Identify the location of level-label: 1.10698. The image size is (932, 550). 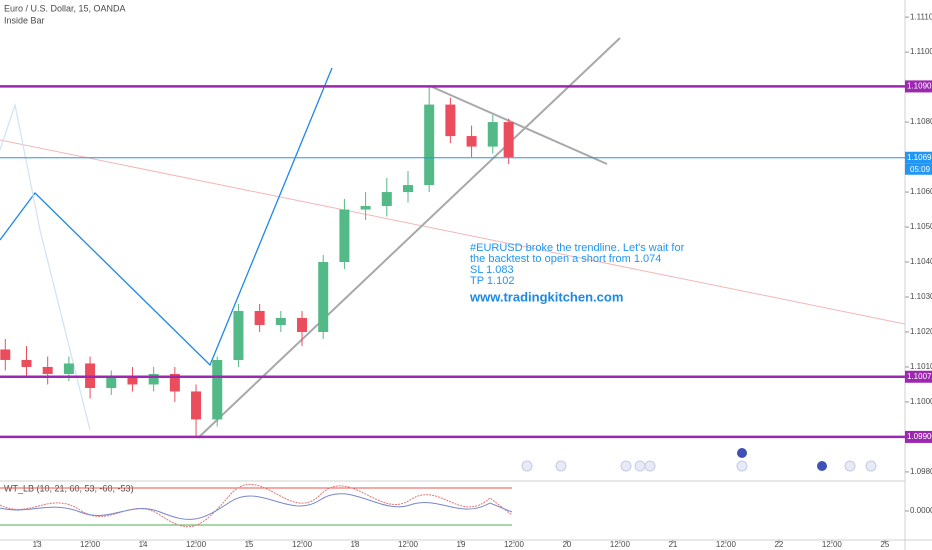
(919, 157).